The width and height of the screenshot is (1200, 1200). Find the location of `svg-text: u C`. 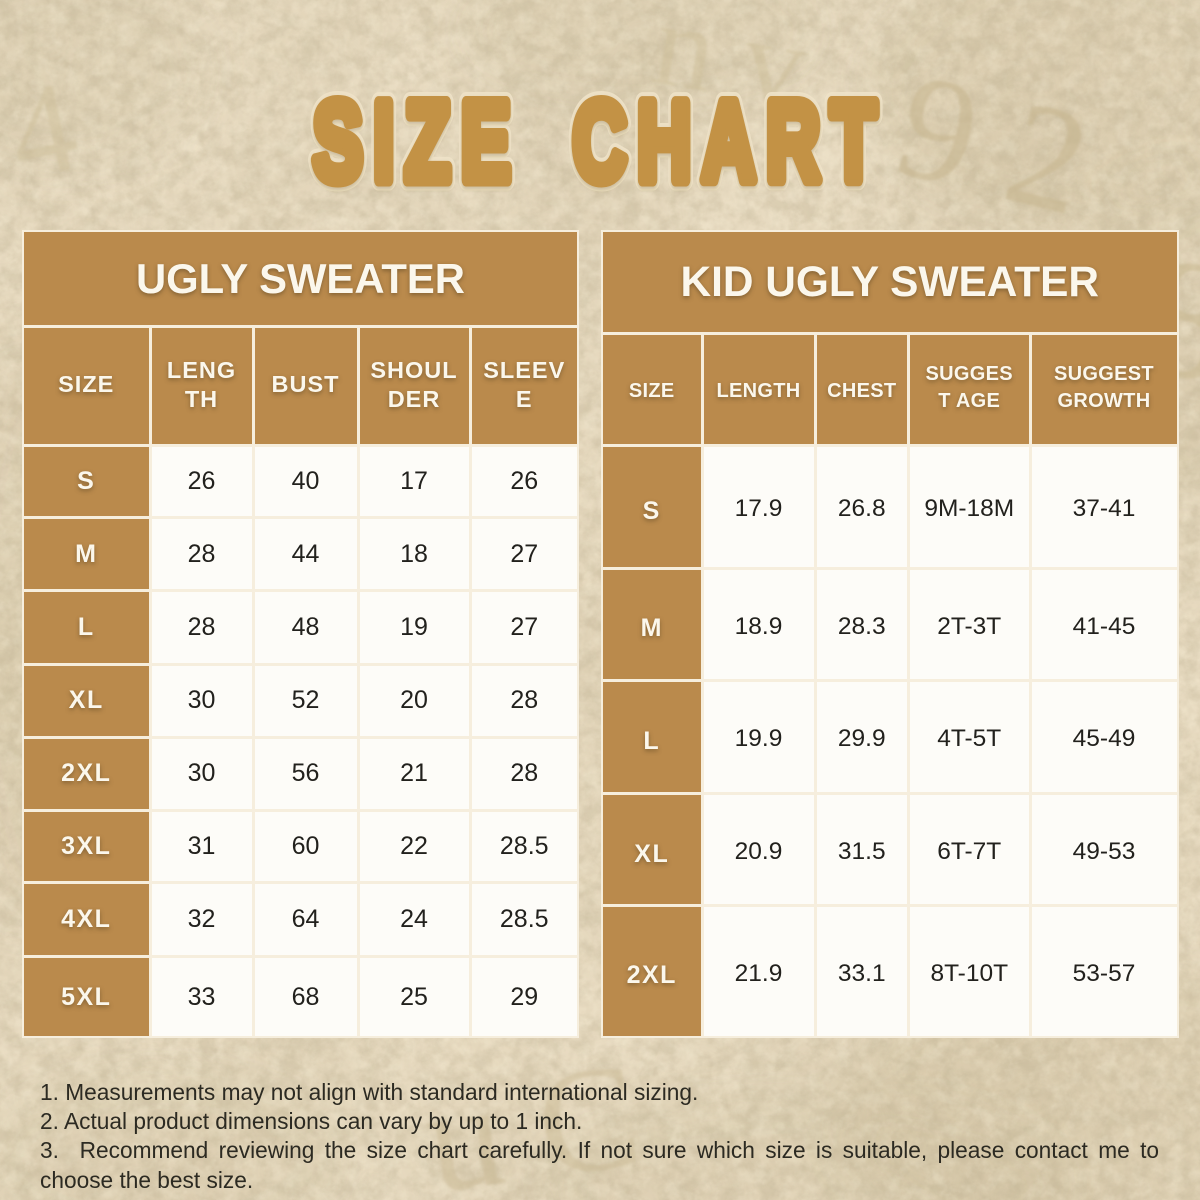

svg-text: u C is located at coordinates (533, 1115).